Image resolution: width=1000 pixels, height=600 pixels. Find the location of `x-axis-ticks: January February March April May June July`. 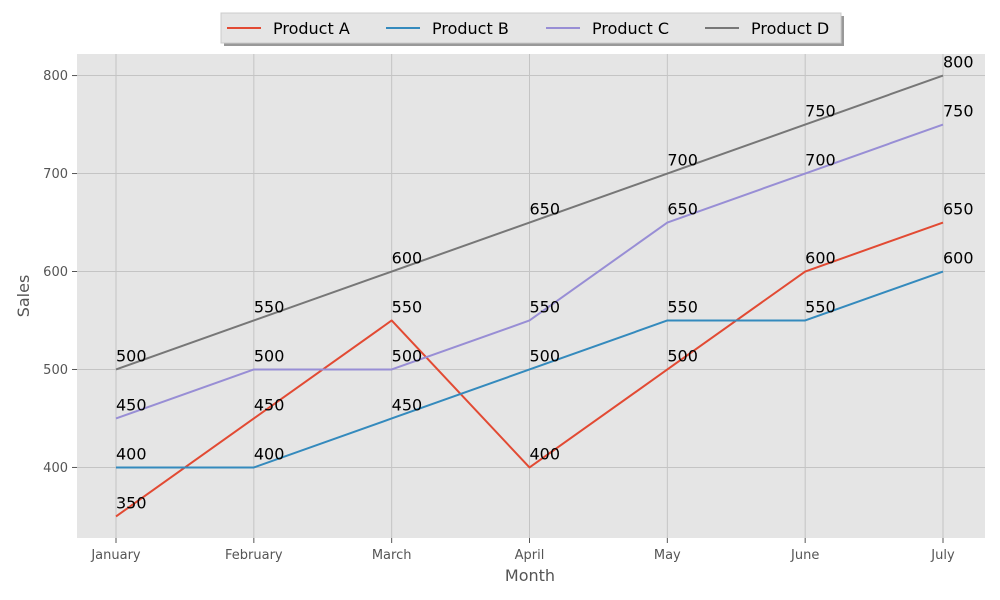

x-axis-ticks: January February March April May June July is located at coordinates (522, 550).